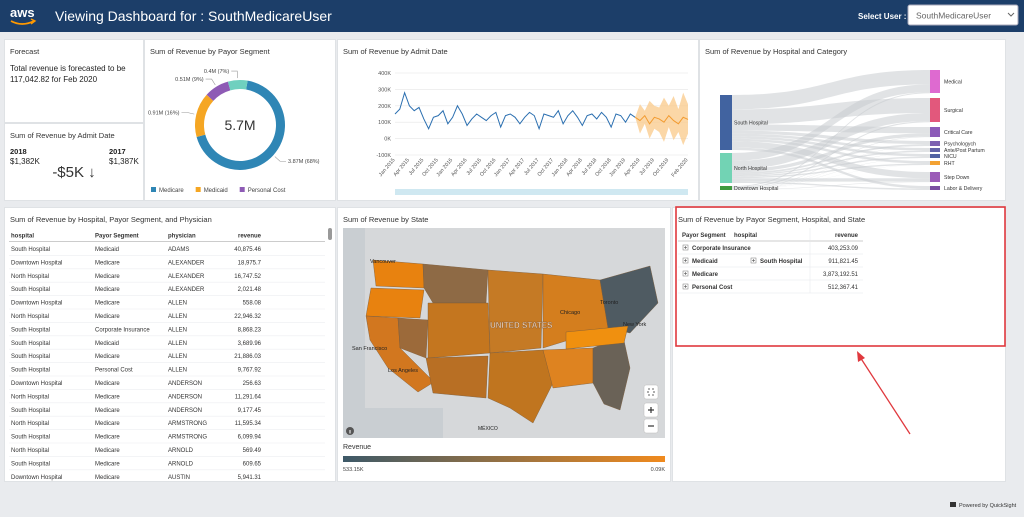 The image size is (1024, 517). I want to click on user-select-value: SouthMedicareUser, so click(953, 16).